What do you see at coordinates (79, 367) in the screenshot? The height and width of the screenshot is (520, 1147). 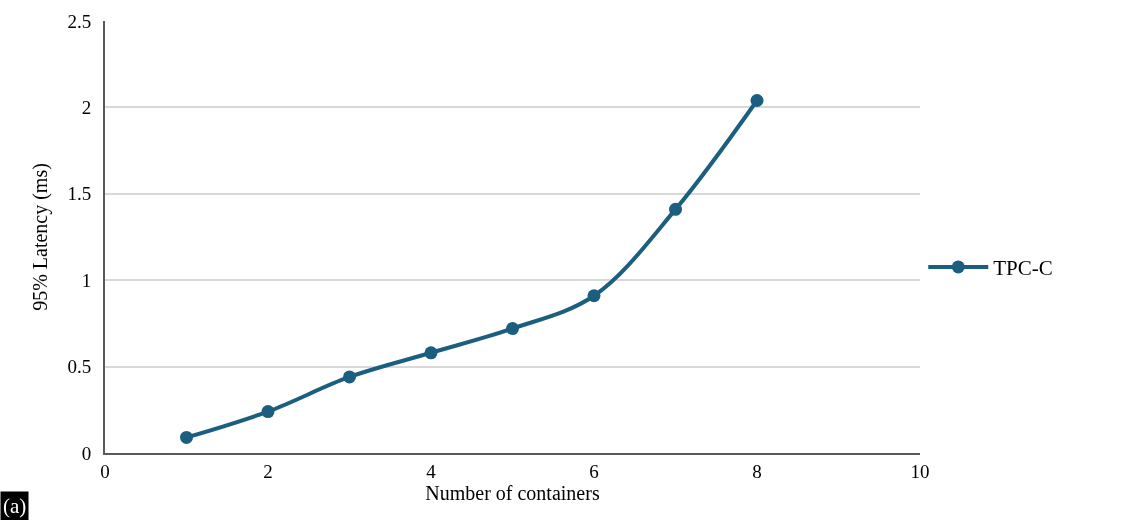 I see `y-tick-label: 0.5` at bounding box center [79, 367].